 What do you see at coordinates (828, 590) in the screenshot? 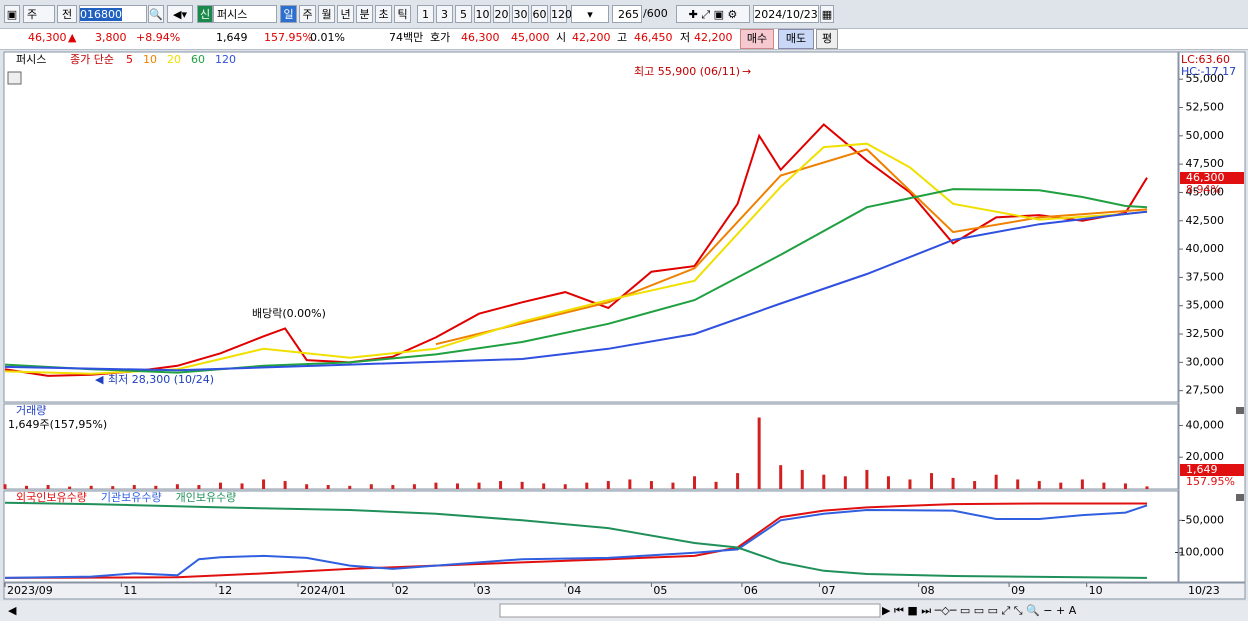
I see `x-tick-label: 07` at bounding box center [828, 590].